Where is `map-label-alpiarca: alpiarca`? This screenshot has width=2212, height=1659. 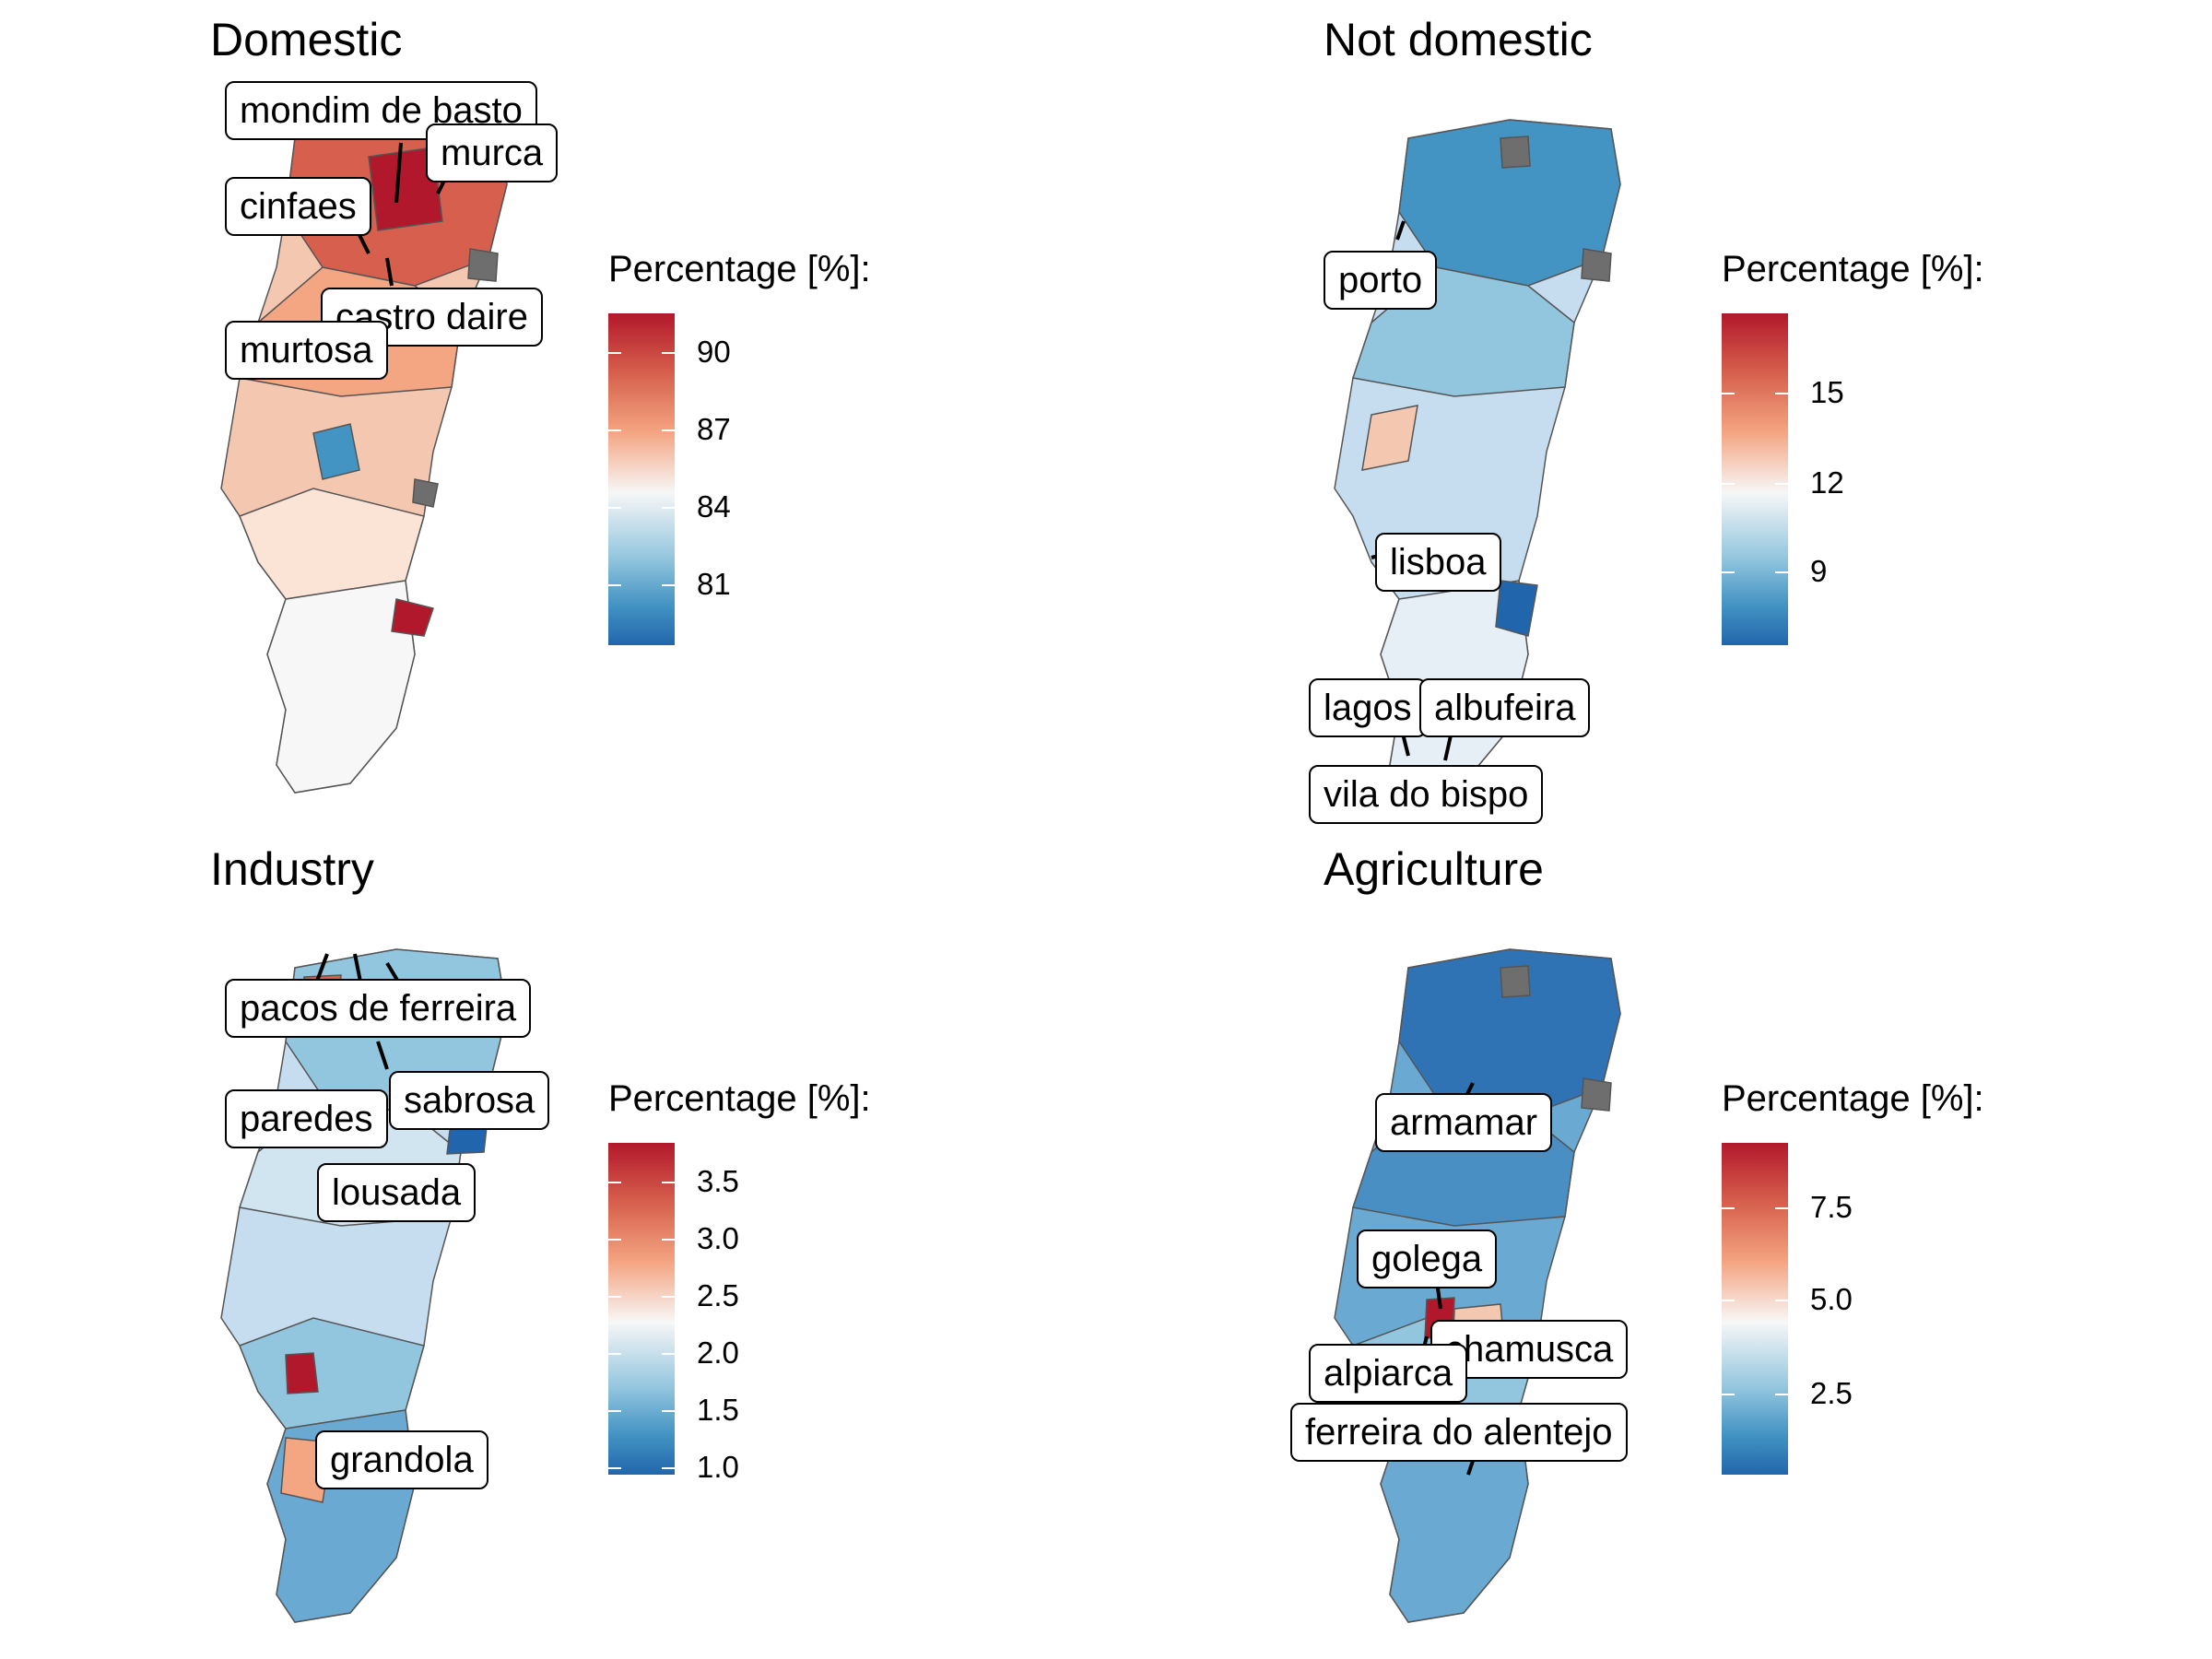
map-label-alpiarca: alpiarca is located at coordinates (1388, 1373).